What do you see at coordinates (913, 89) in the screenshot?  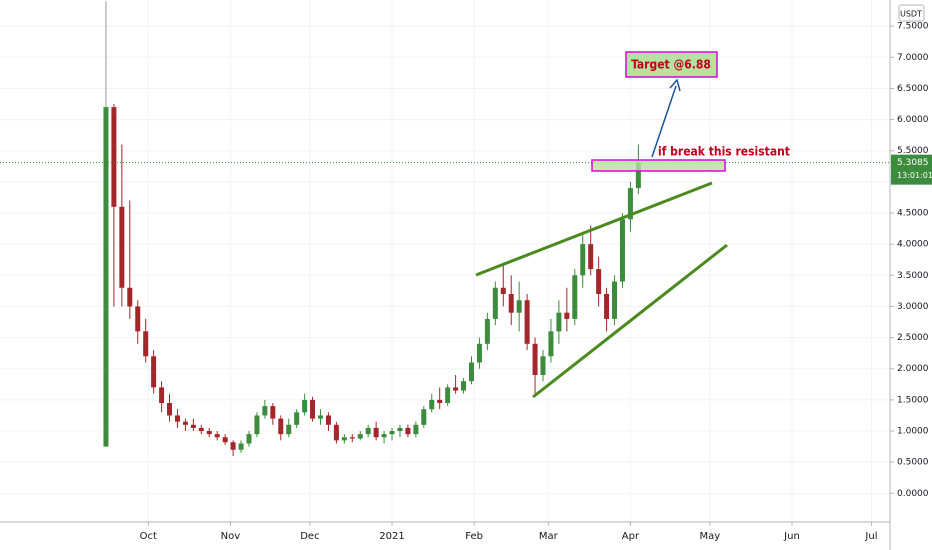 I see `y-tick-label: 6.5000` at bounding box center [913, 89].